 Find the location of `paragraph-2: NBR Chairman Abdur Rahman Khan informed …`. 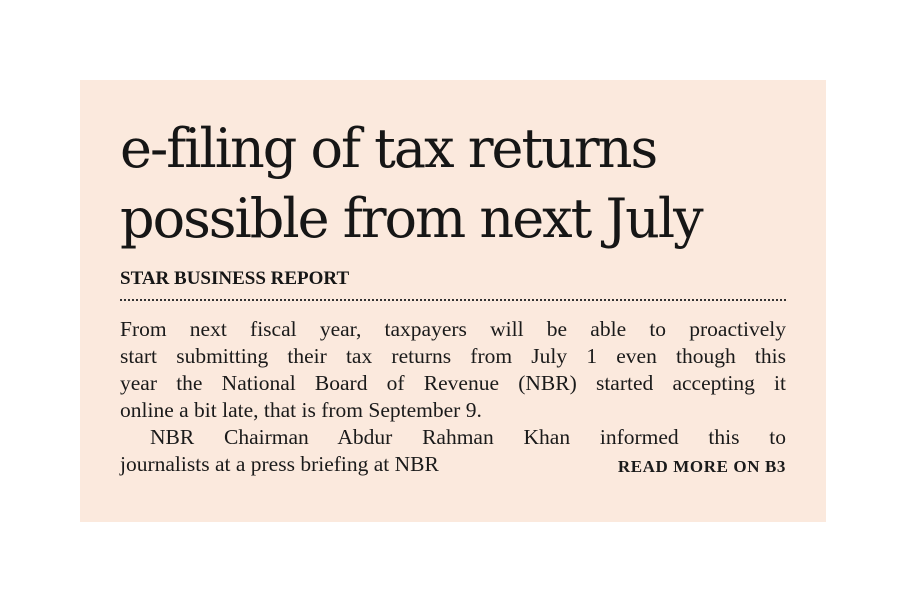

paragraph-2: NBR Chairman Abdur Rahman Khan informed … is located at coordinates (453, 451).